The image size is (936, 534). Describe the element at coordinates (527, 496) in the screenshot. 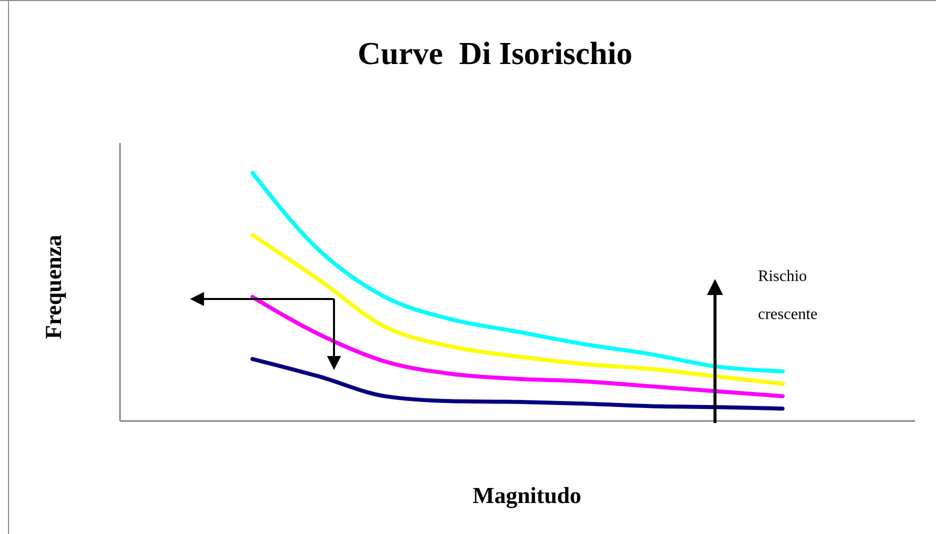

I see `x-axis-title: Magnitudo` at that location.